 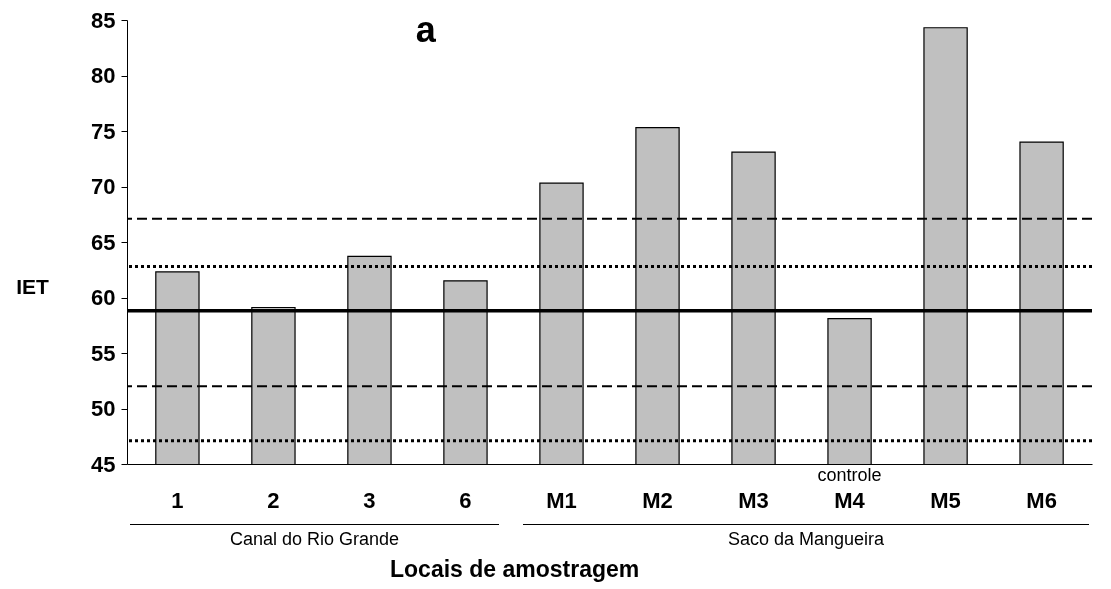 What do you see at coordinates (177, 500) in the screenshot?
I see `x-tick-label: 1` at bounding box center [177, 500].